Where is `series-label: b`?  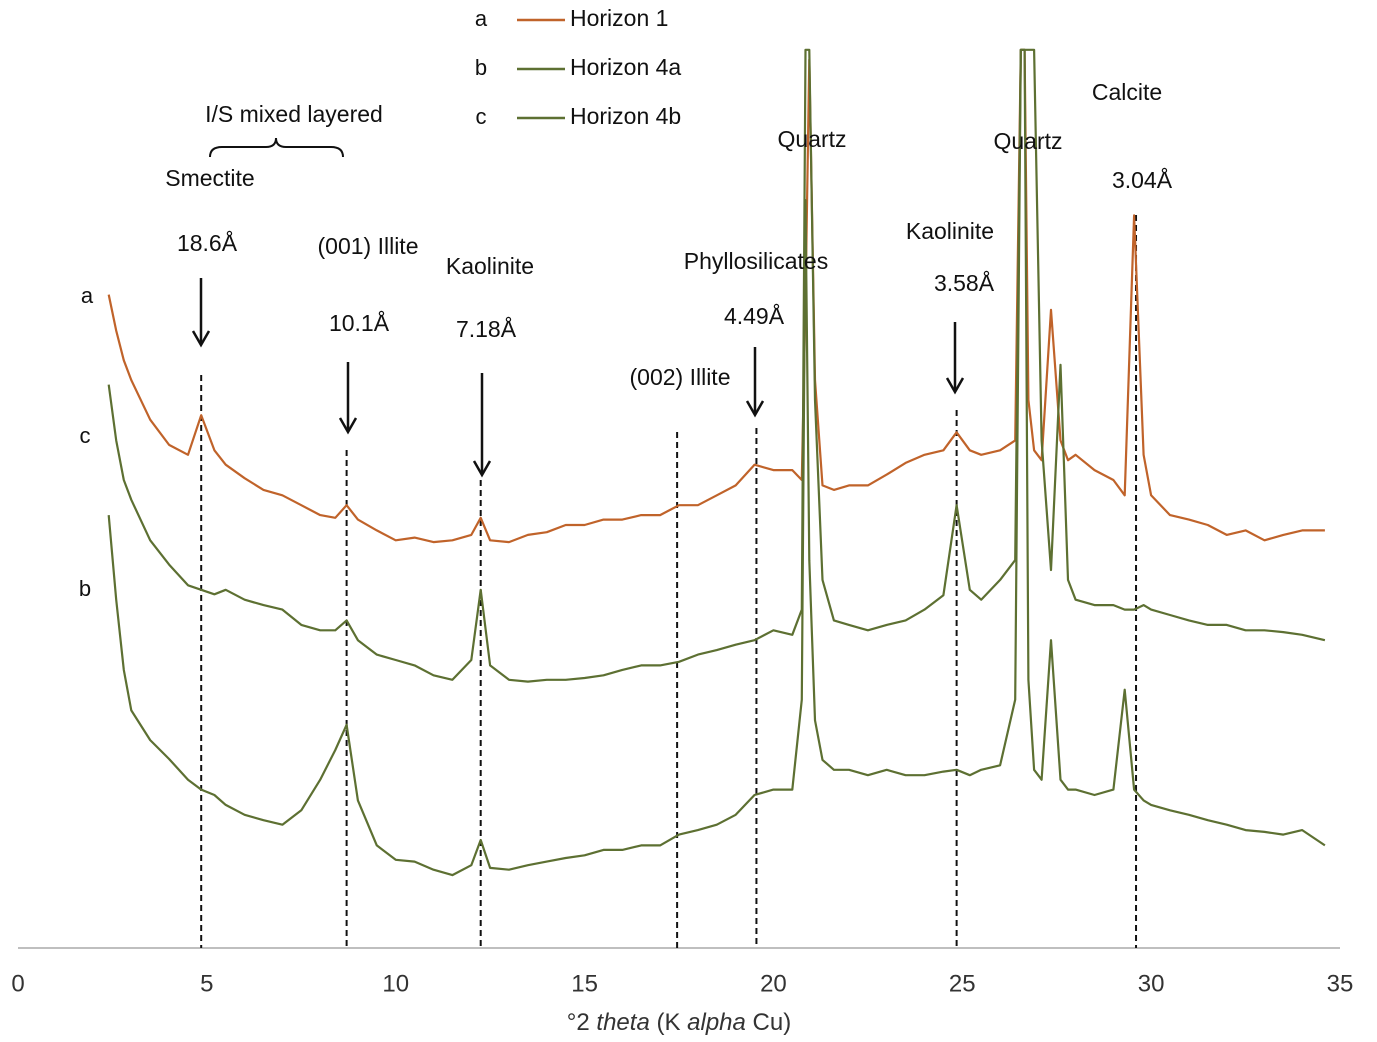
series-label: b is located at coordinates (85, 588).